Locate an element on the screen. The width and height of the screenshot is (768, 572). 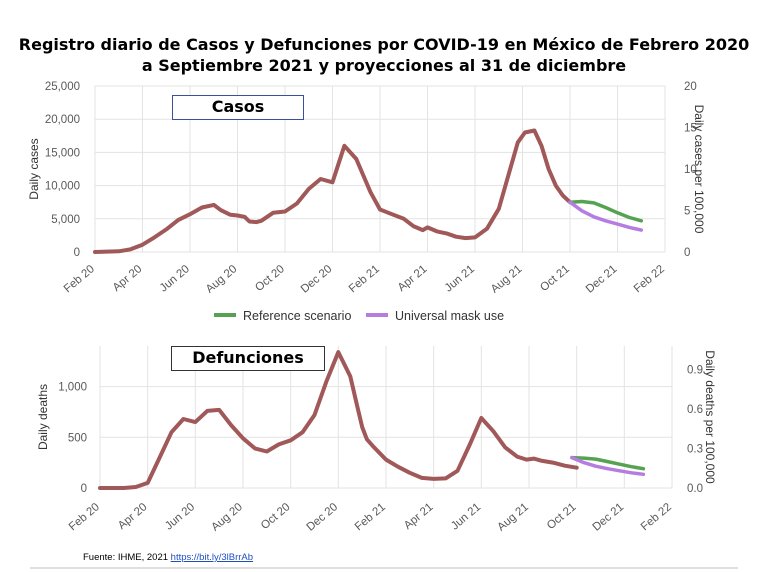
legend-label-reference: Reference scenario is located at coordinates (297, 316).